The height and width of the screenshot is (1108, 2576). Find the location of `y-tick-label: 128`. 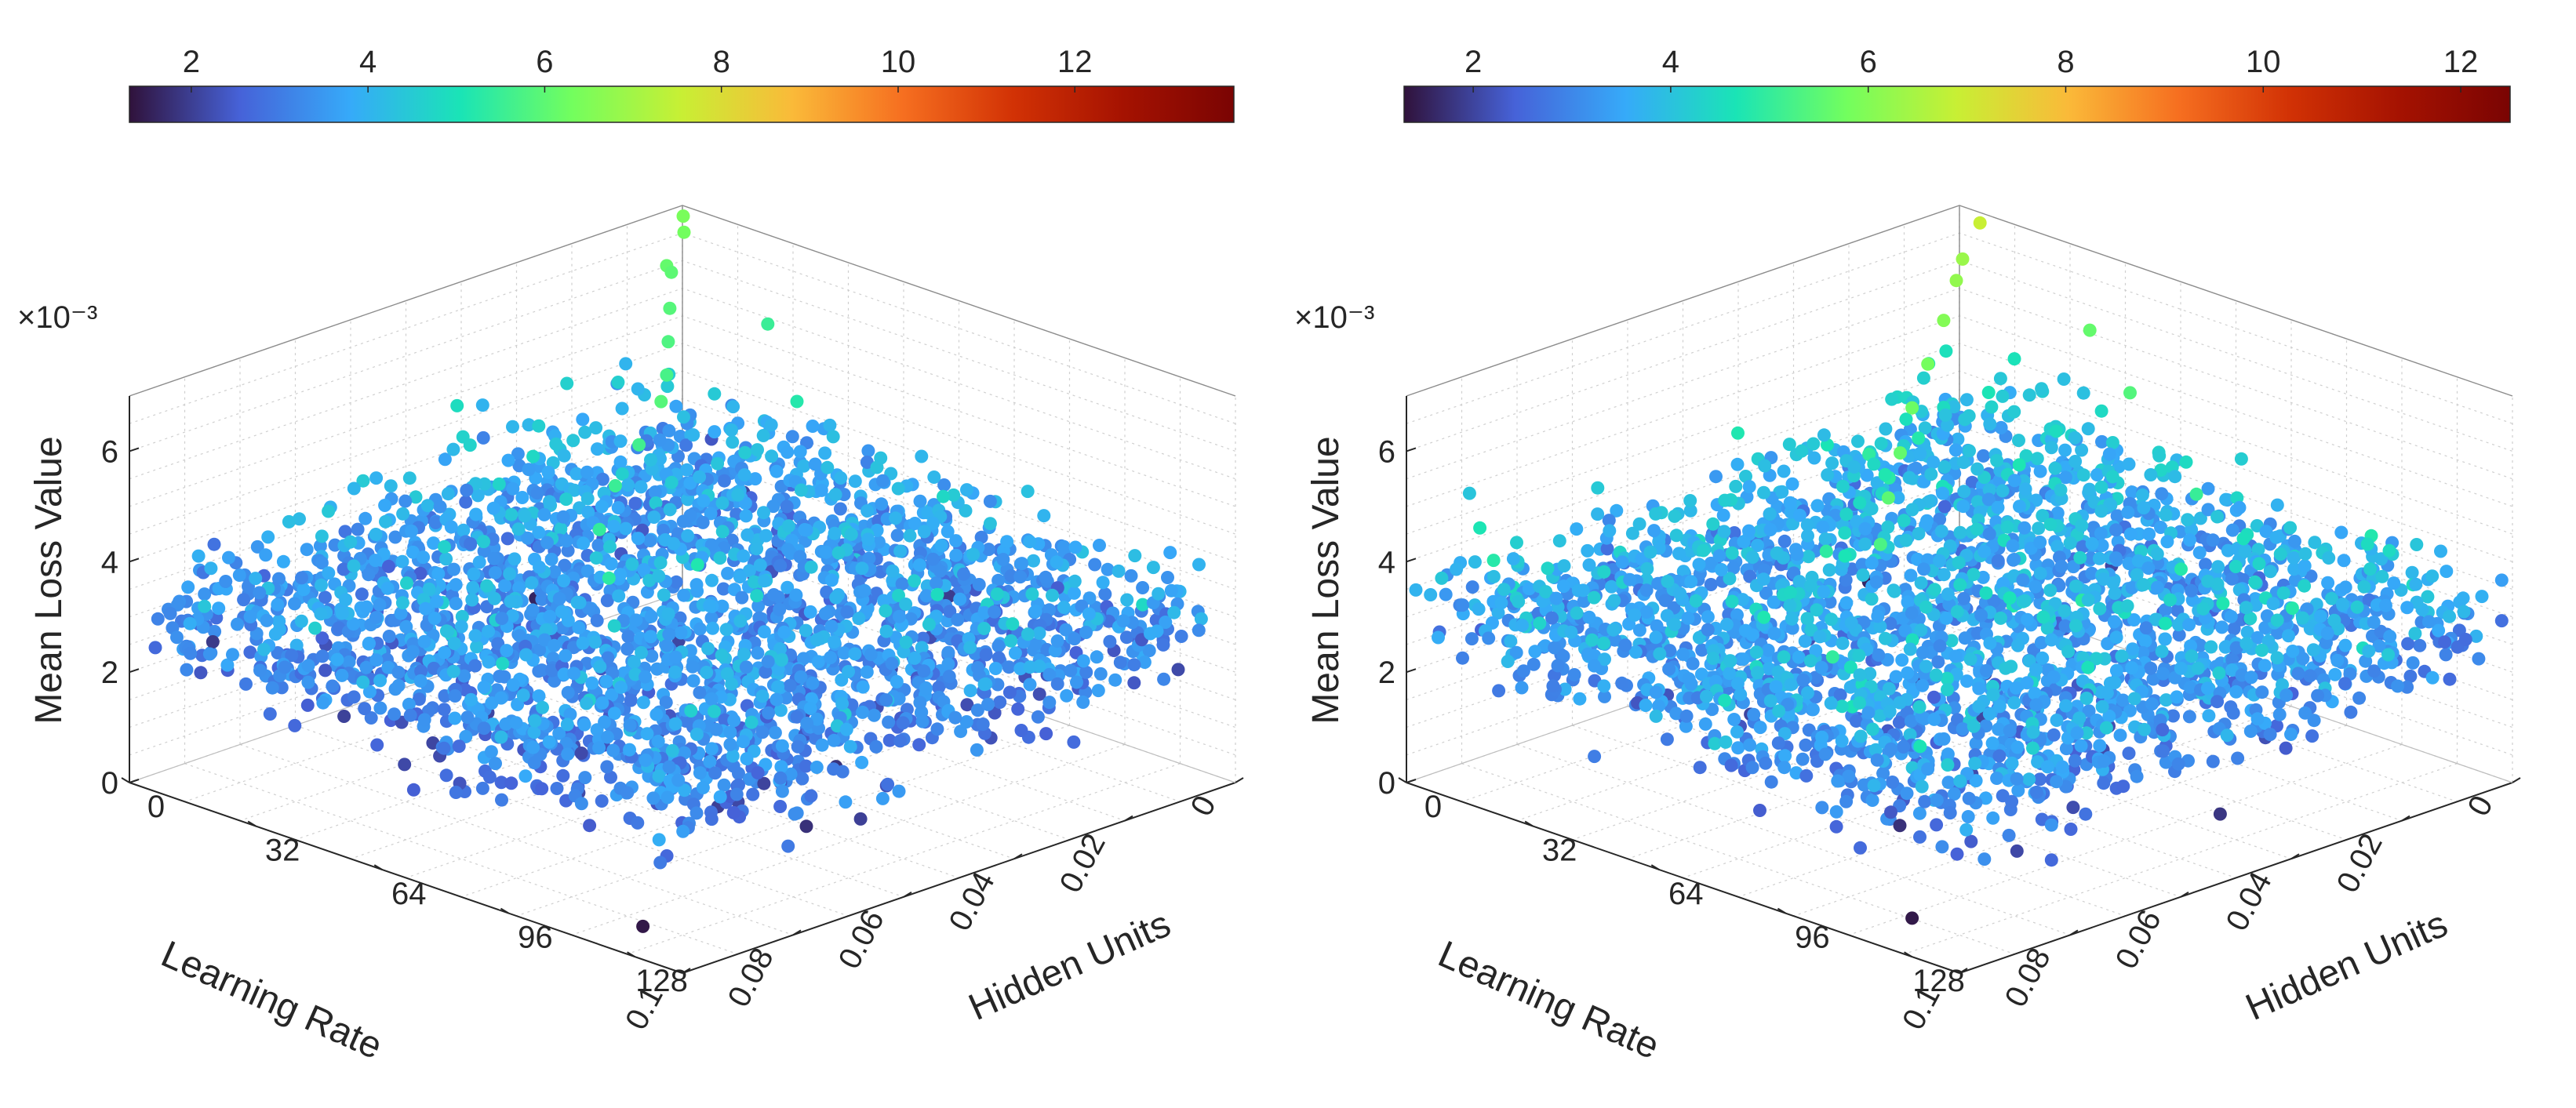

y-tick-label: 128 is located at coordinates (661, 981).